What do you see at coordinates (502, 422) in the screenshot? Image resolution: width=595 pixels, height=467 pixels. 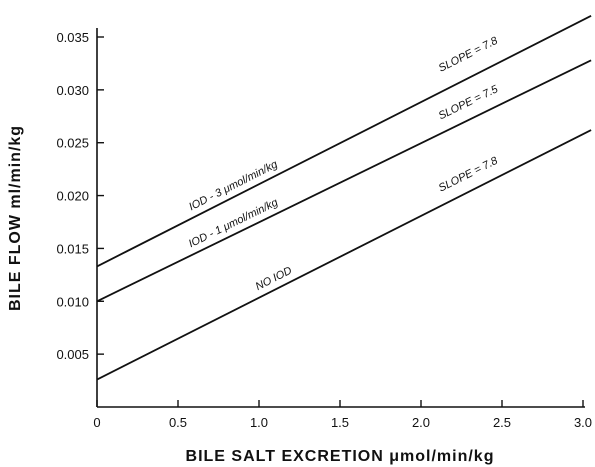 I see `x-tick-label: 2.5` at bounding box center [502, 422].